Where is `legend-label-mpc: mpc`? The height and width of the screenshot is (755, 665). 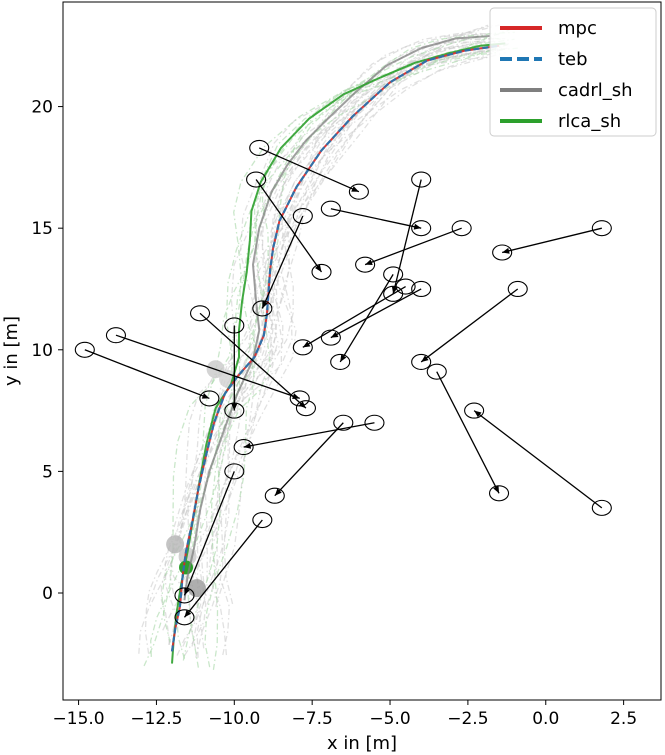 legend-label-mpc: mpc is located at coordinates (577, 28).